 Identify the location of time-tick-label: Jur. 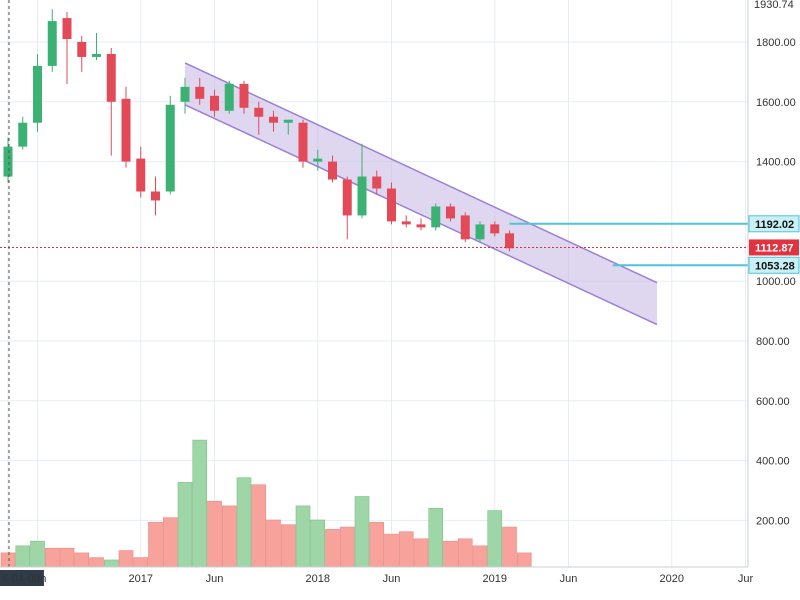
(746, 579).